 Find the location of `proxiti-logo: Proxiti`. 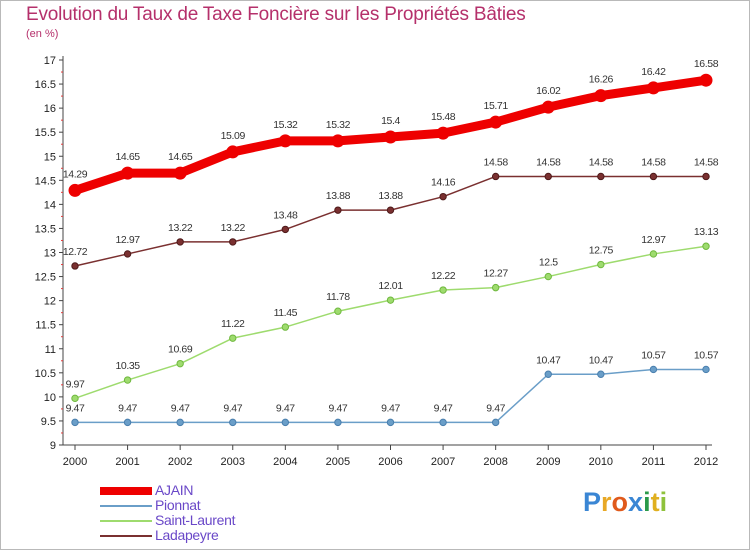

proxiti-logo: Proxiti is located at coordinates (625, 502).